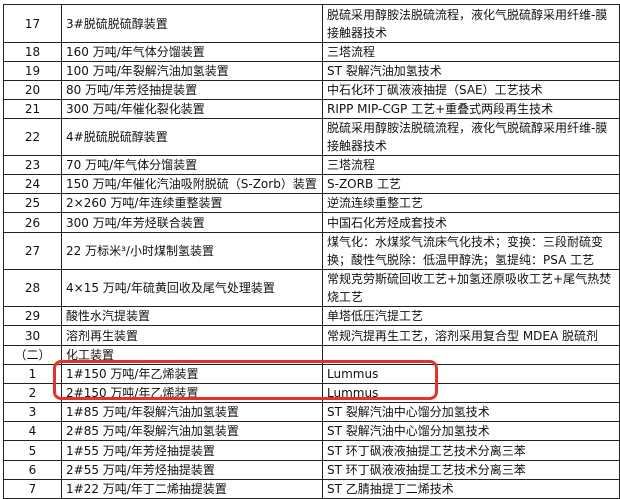  What do you see at coordinates (32, 288) in the screenshot?
I see `row-number: 28` at bounding box center [32, 288].